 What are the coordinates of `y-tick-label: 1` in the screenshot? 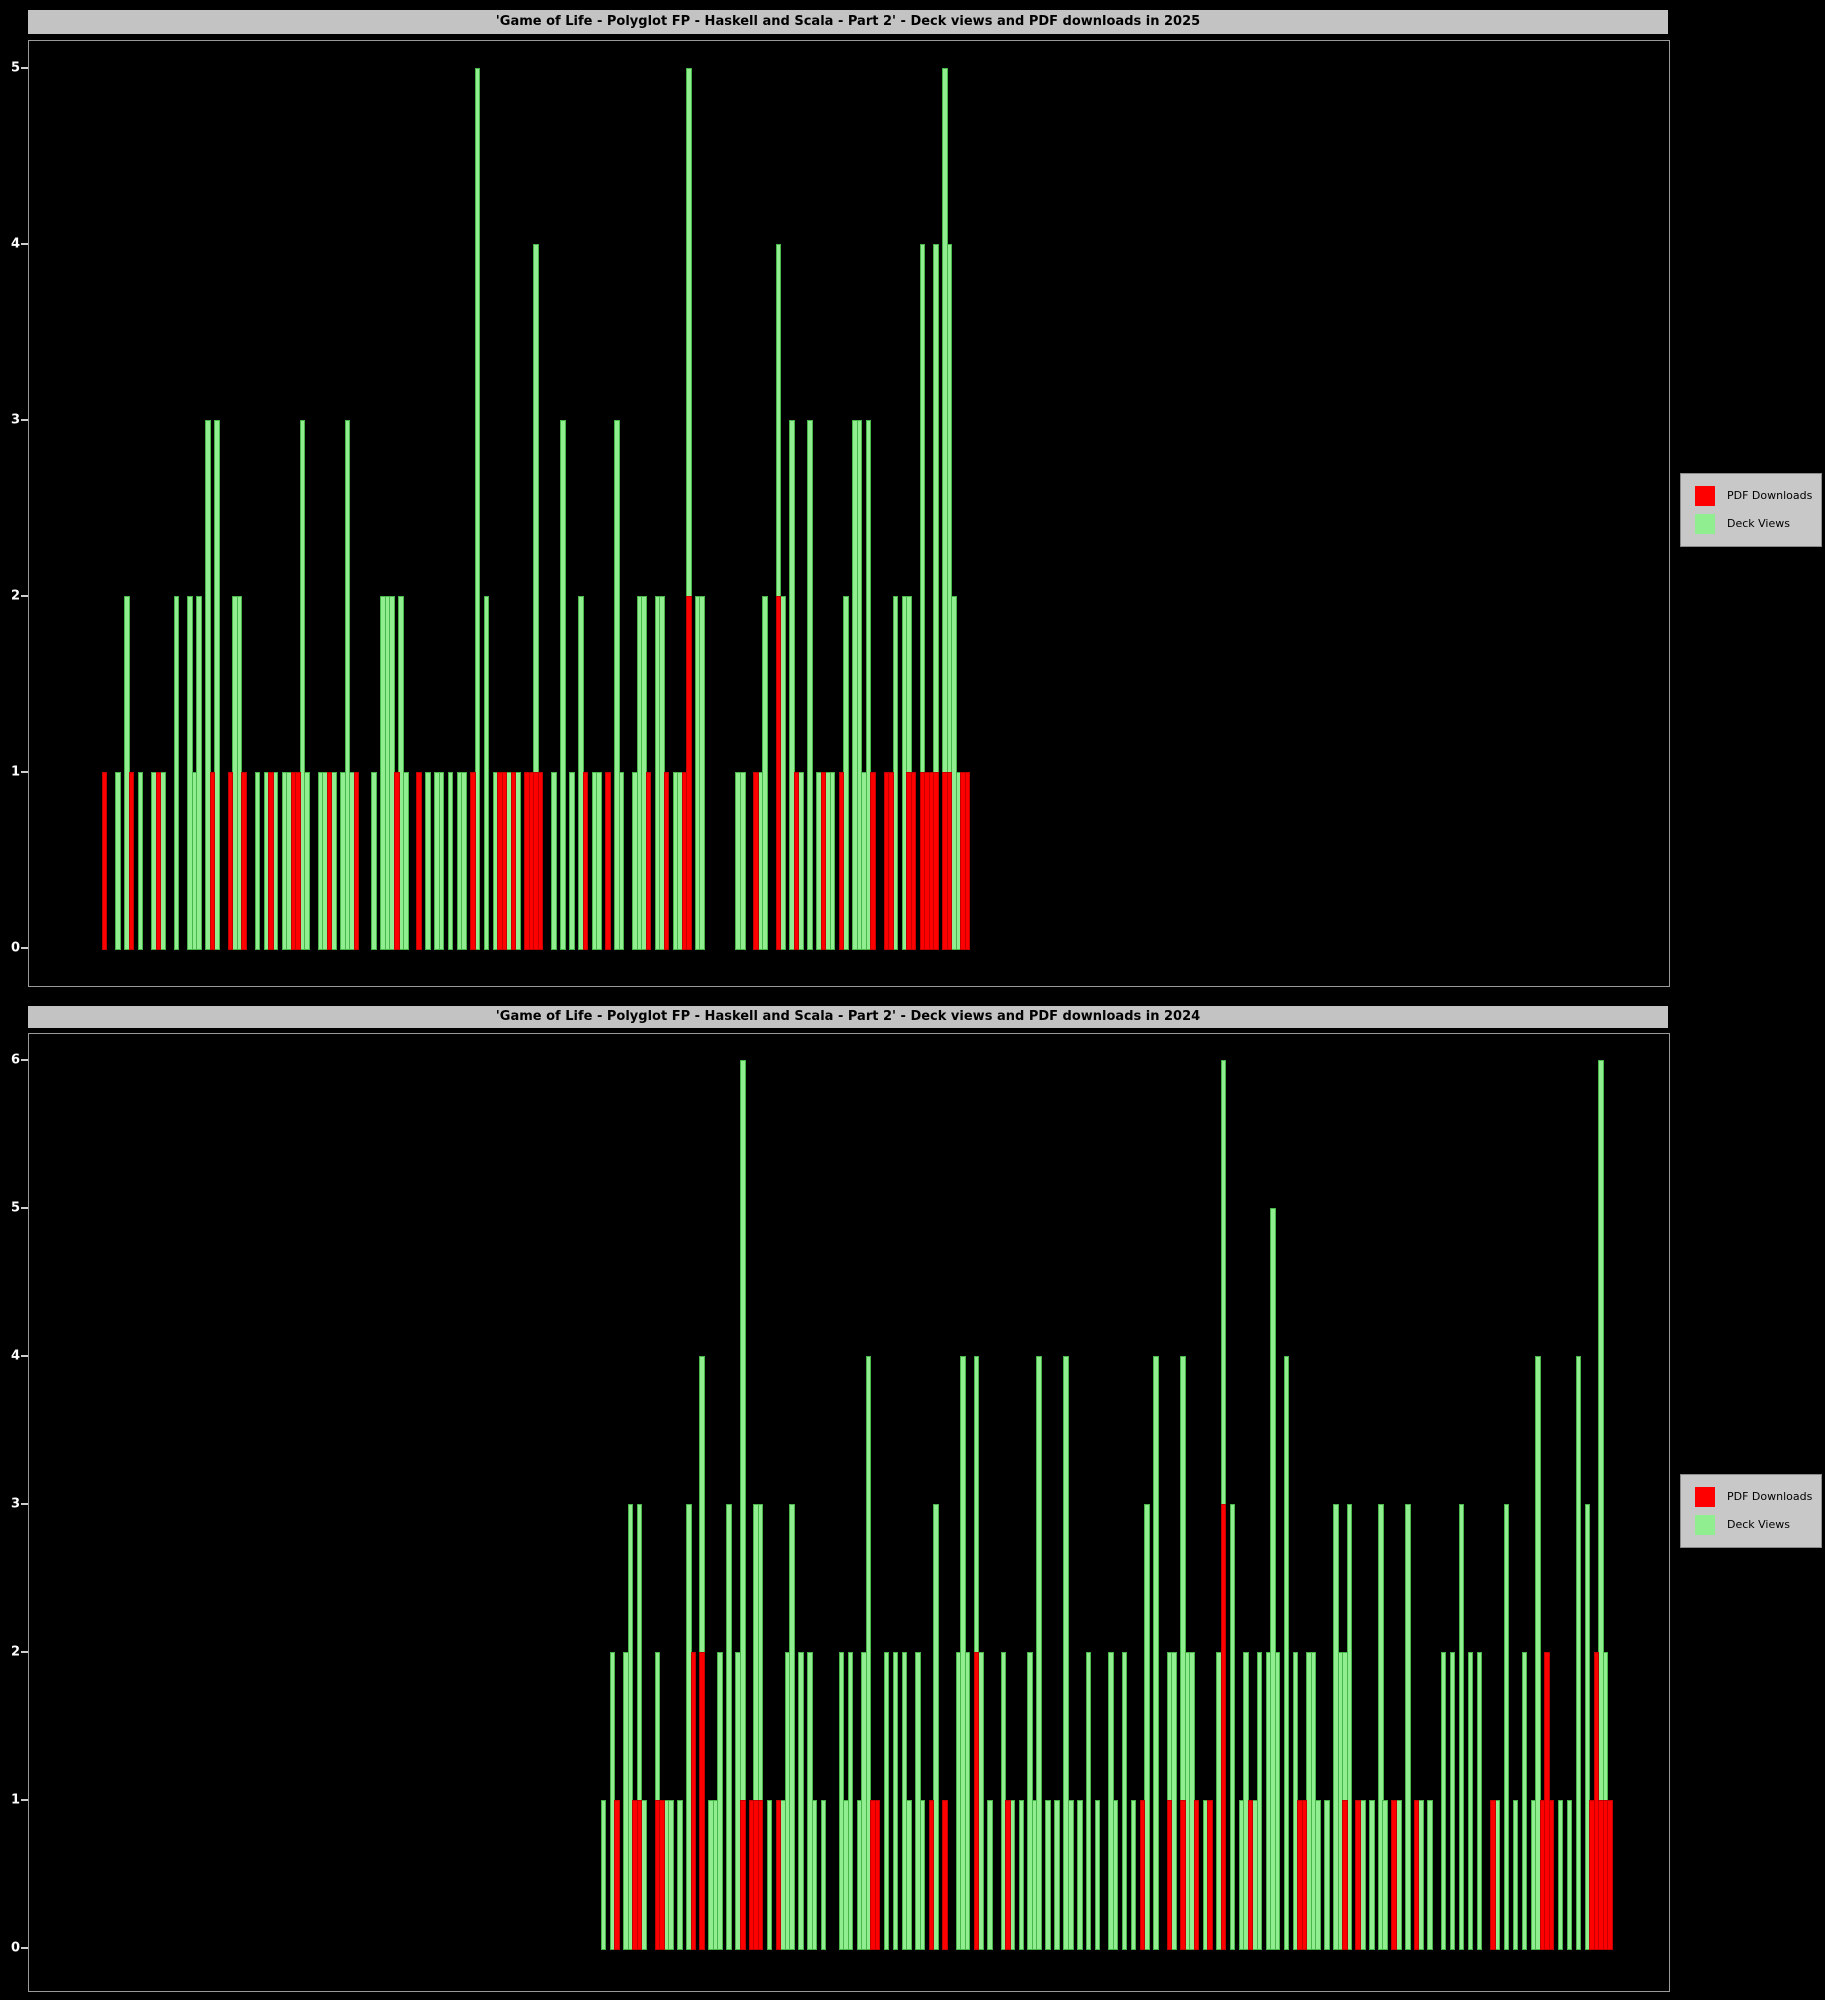 It's located at (15, 772).